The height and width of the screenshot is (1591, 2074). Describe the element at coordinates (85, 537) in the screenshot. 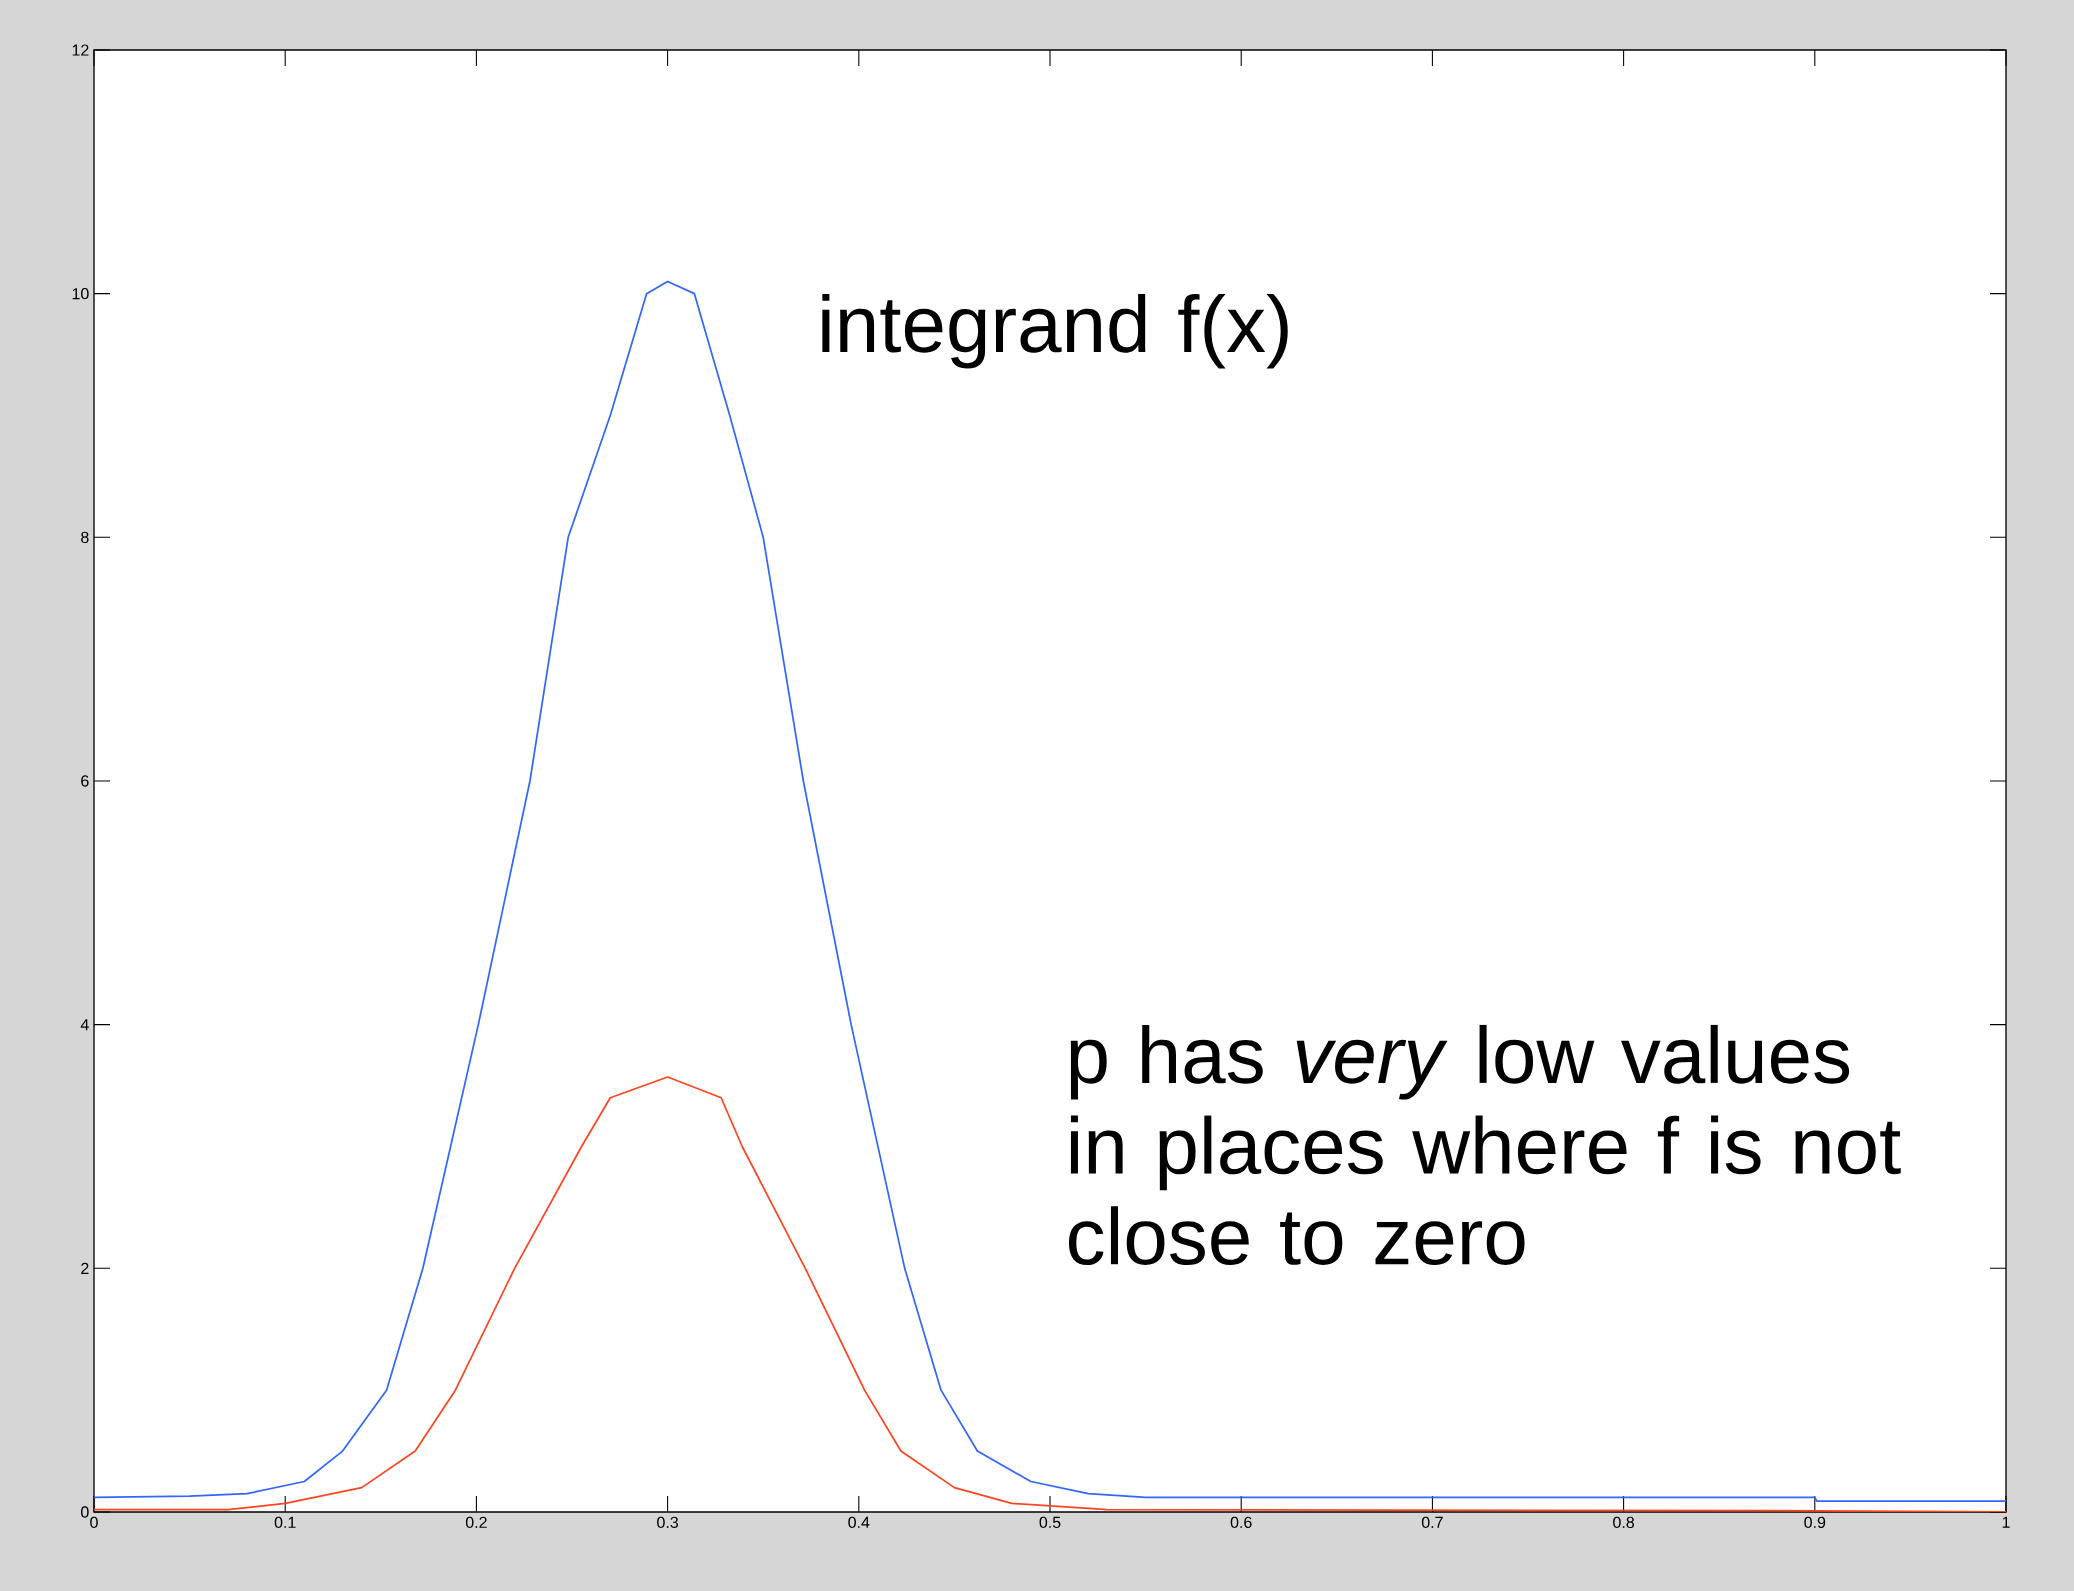

I see `y-tick-label: 8` at that location.